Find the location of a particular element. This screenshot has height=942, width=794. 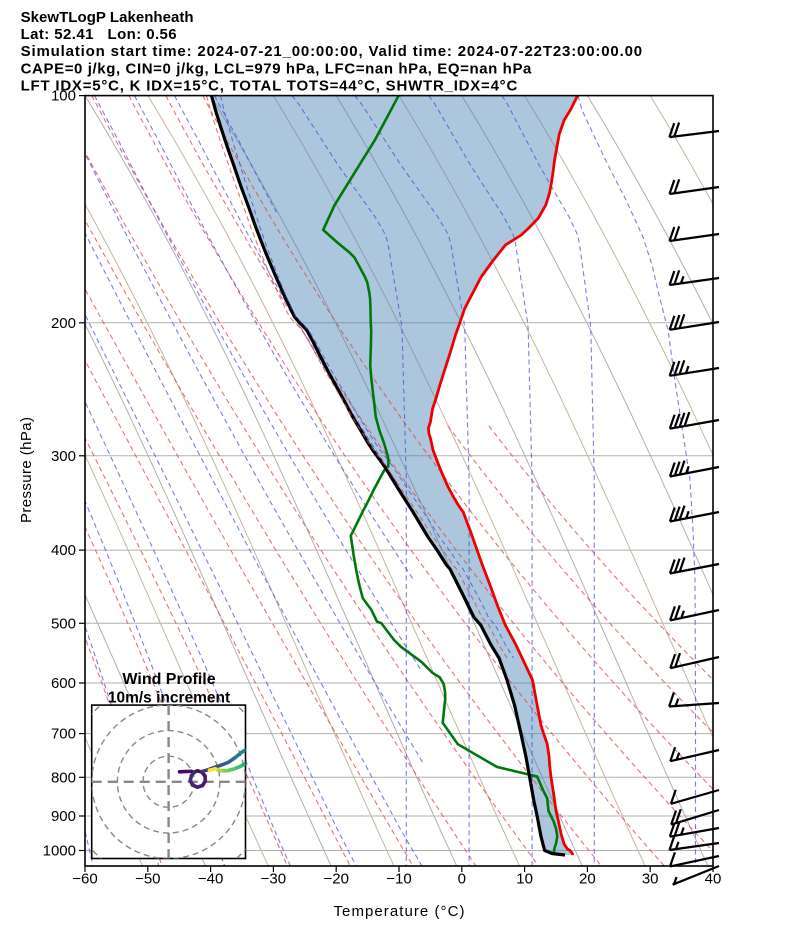

svg-text: 0 is located at coordinates (462, 879).